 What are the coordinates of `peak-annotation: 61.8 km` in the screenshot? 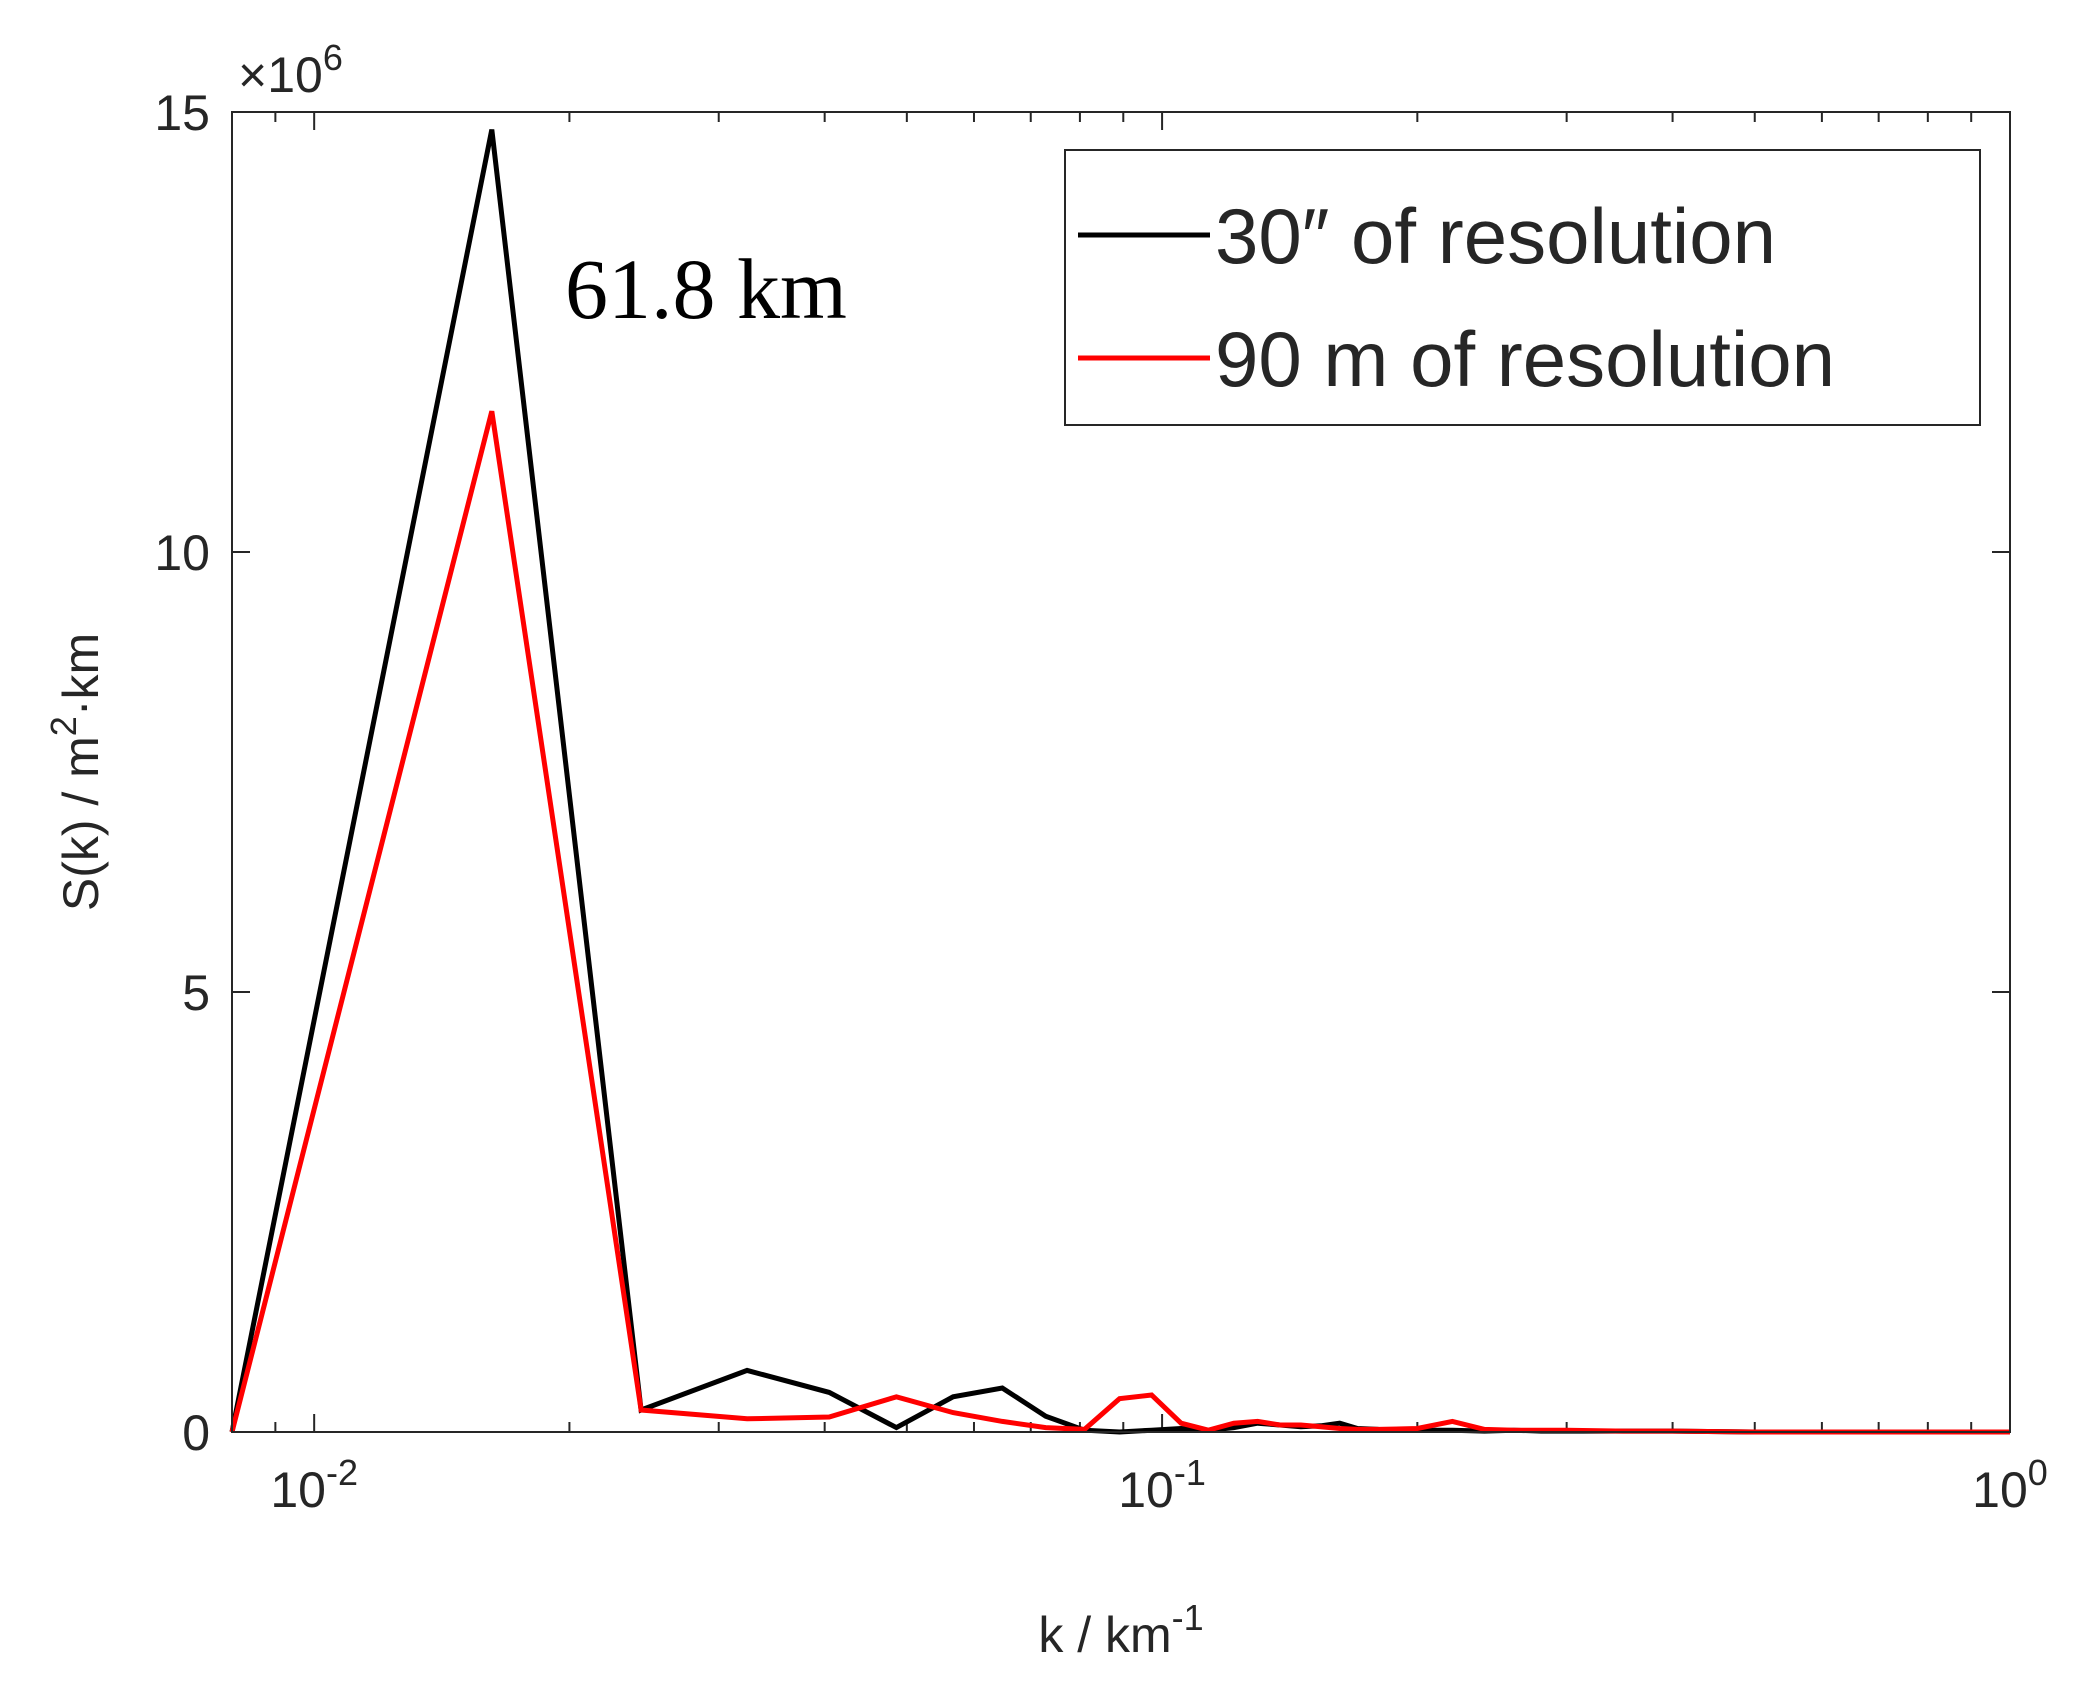 It's located at (706, 289).